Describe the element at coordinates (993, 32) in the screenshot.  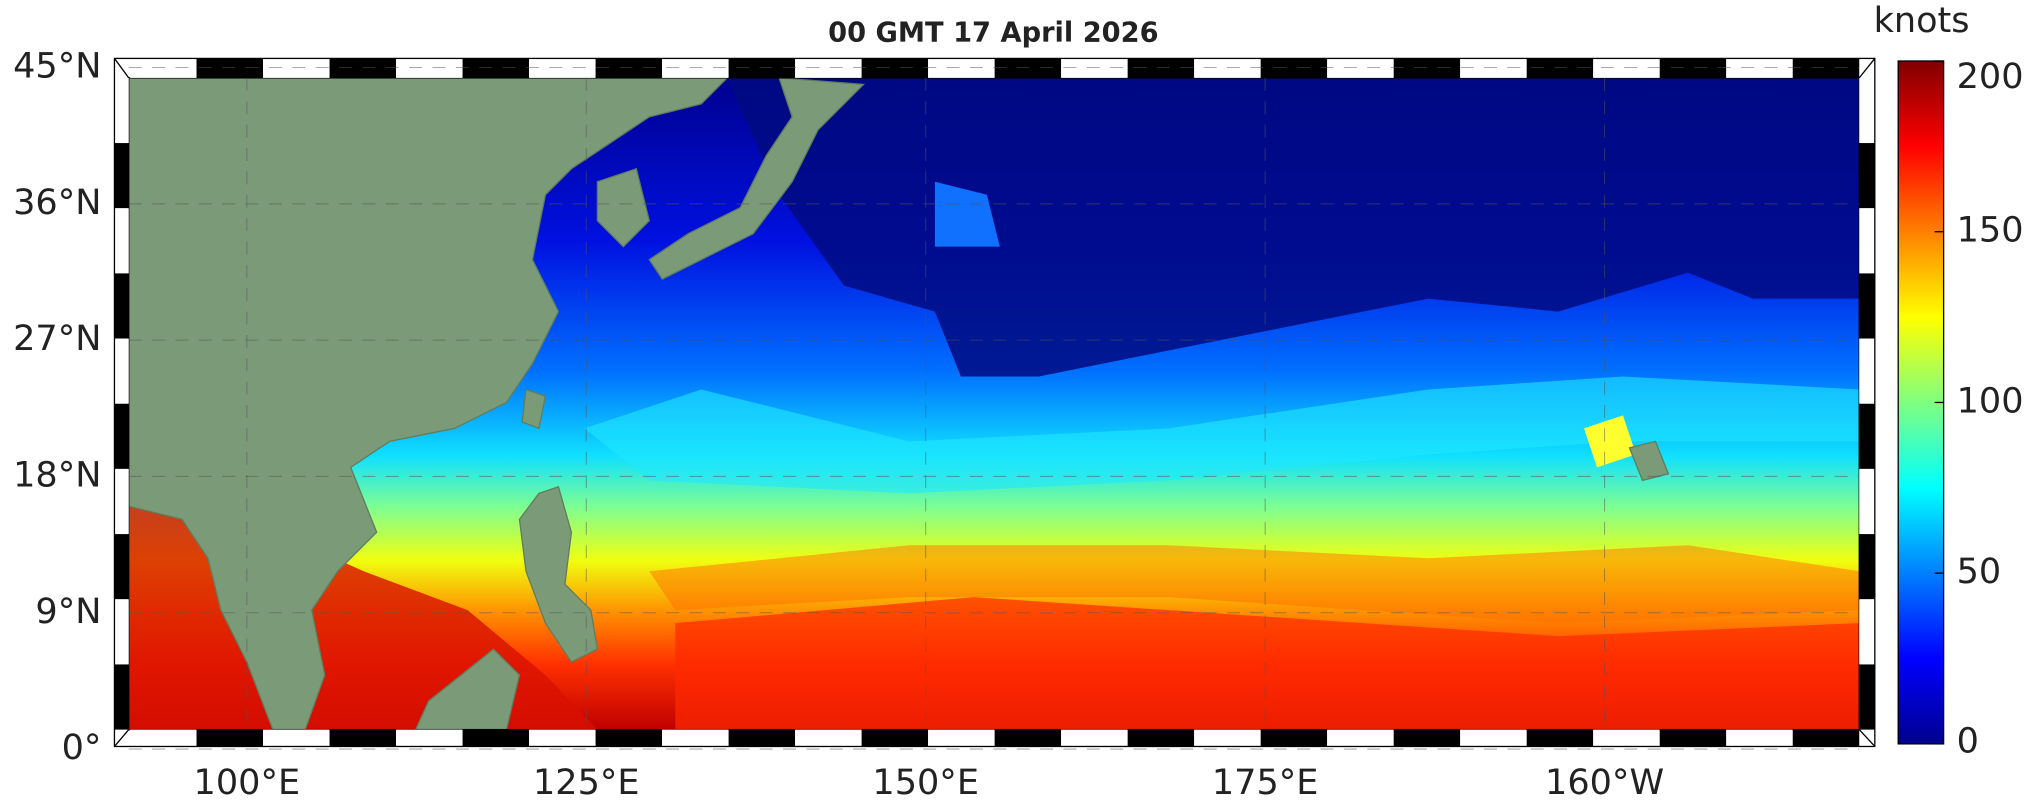
I see `map-title: 00 GMT 17 April 2026` at that location.